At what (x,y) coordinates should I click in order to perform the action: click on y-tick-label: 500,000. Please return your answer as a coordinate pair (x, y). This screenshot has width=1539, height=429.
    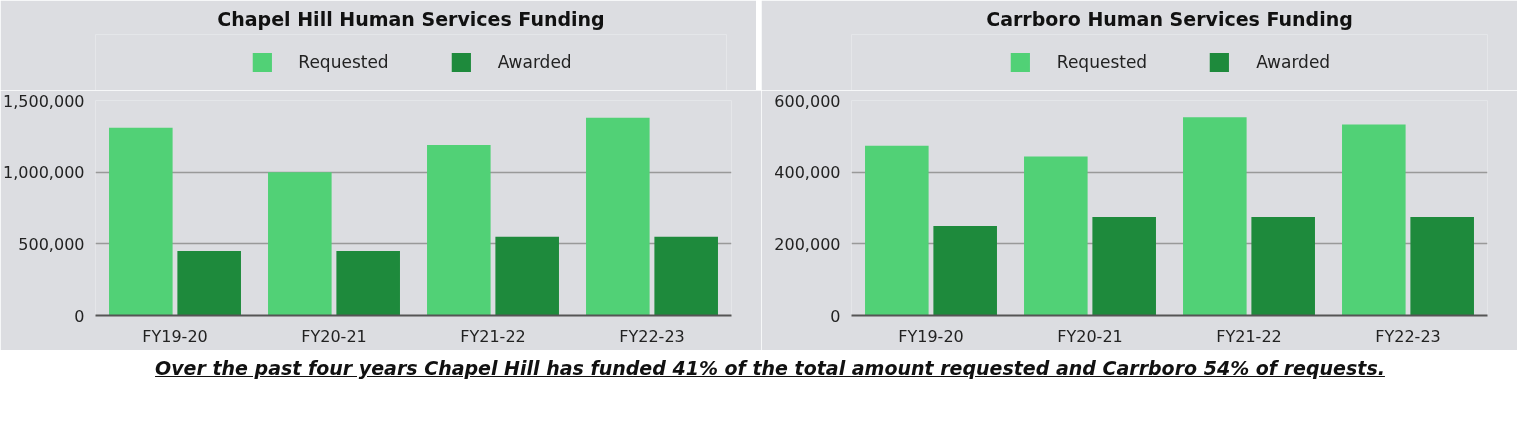
    Looking at the image, I should click on (51, 244).